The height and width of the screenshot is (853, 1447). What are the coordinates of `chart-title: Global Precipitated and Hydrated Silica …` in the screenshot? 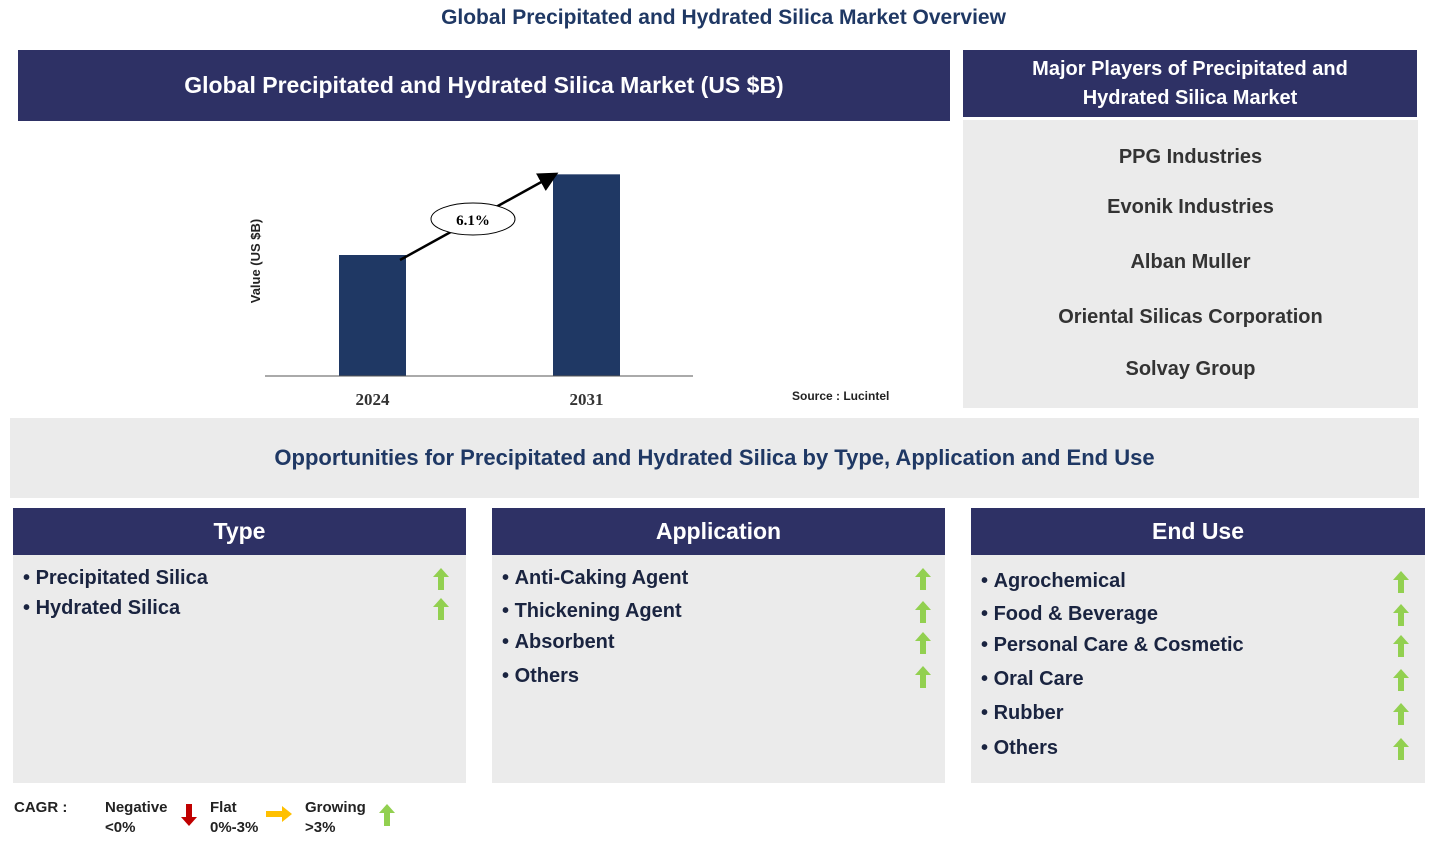 It's located at (484, 85).